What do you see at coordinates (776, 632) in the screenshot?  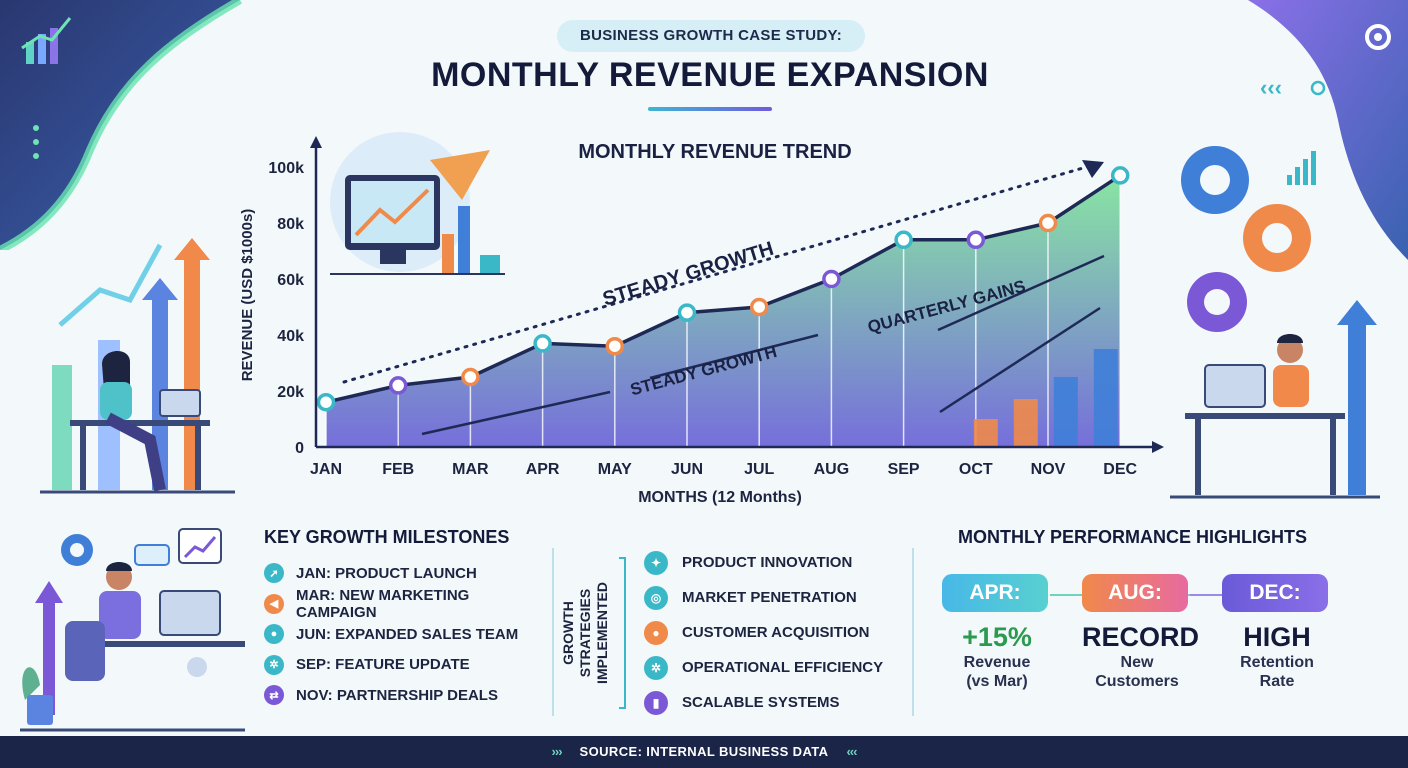 I see `strategy-label: CUSTOMER ACQUISITION` at bounding box center [776, 632].